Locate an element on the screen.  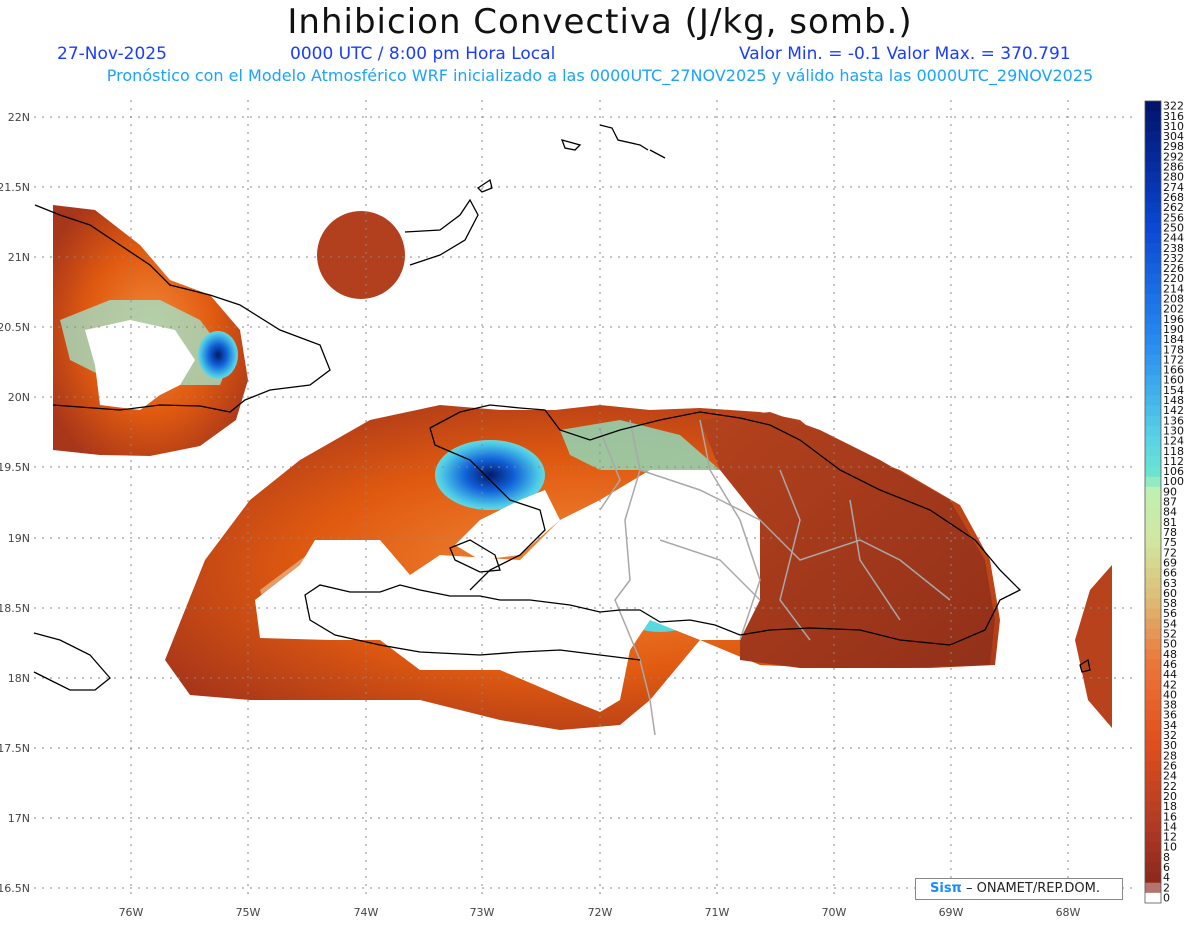
colorbar-label: 12 is located at coordinates (1170, 837).